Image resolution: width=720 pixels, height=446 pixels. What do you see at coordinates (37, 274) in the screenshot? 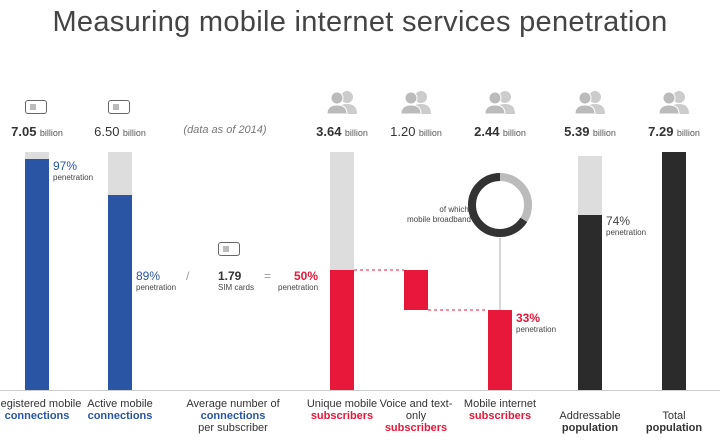
I see `bar-registered` at bounding box center [37, 274].